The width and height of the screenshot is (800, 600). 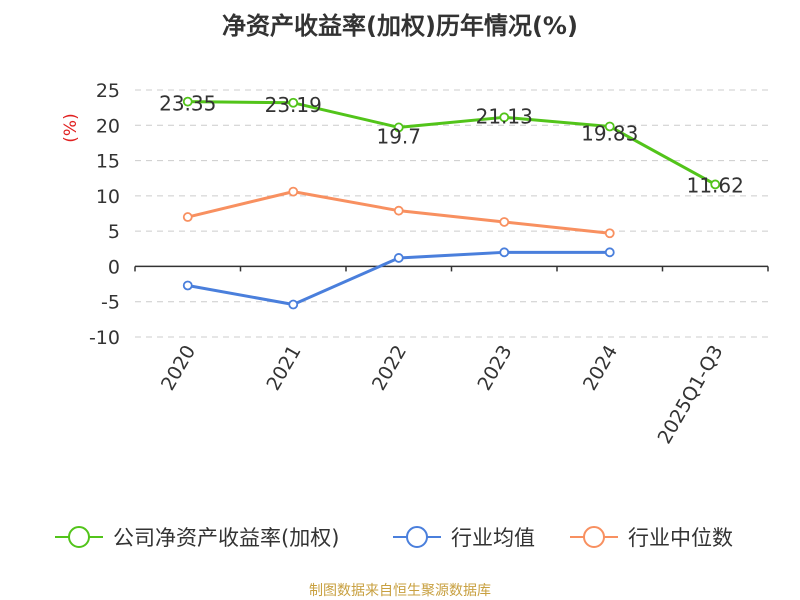 I want to click on source-note: 制图数据来自恒生聚源数据库, so click(x=400, y=591).